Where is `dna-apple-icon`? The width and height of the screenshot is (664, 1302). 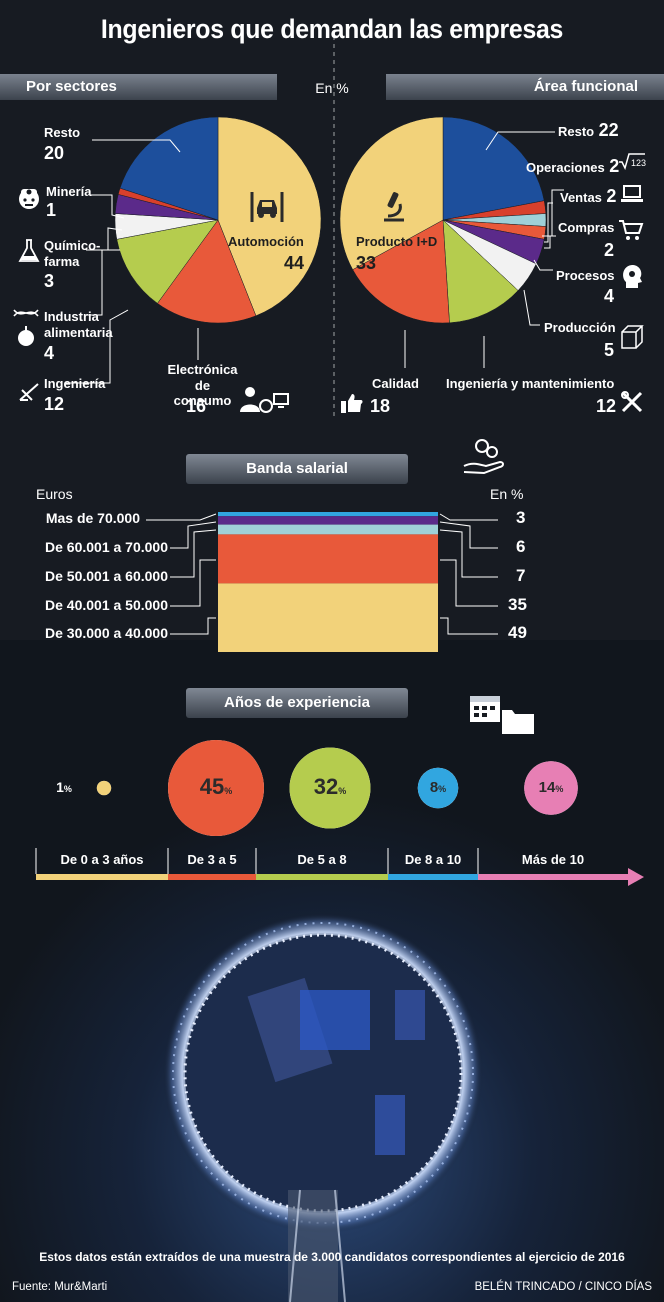
dna-apple-icon is located at coordinates (26, 327).